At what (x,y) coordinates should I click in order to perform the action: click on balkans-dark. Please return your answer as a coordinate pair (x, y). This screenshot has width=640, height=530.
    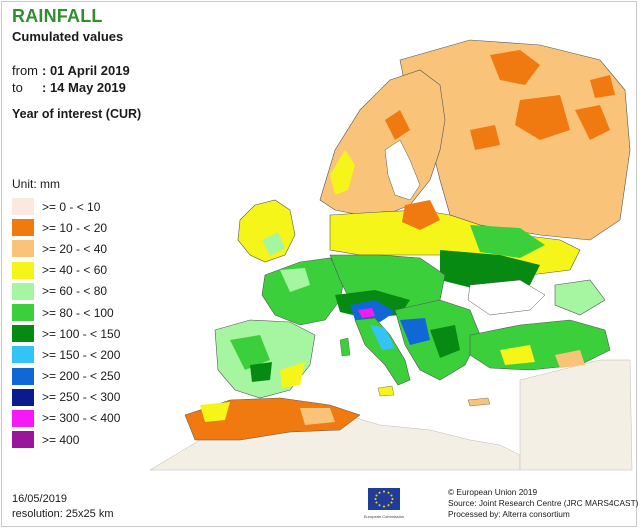
    Looking at the image, I should click on (445, 341).